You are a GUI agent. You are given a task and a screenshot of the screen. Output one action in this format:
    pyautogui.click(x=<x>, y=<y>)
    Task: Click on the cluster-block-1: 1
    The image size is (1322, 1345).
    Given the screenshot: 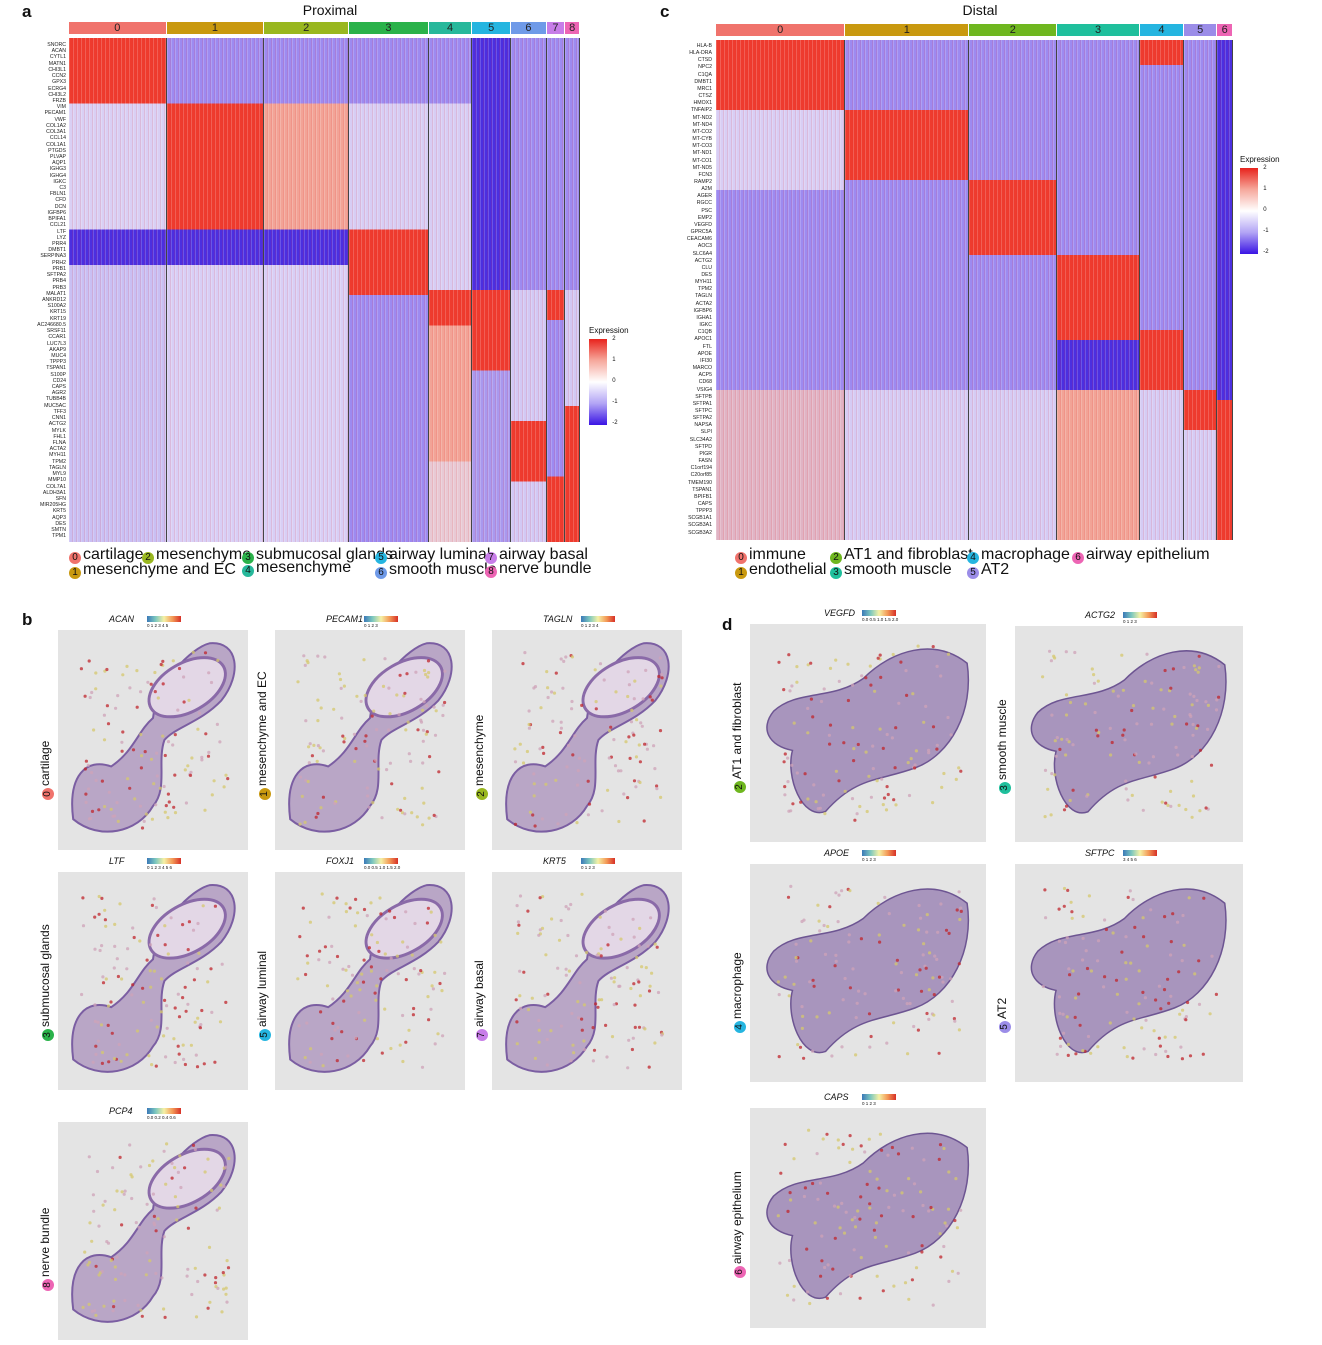 What is the action you would take?
    pyautogui.click(x=907, y=30)
    